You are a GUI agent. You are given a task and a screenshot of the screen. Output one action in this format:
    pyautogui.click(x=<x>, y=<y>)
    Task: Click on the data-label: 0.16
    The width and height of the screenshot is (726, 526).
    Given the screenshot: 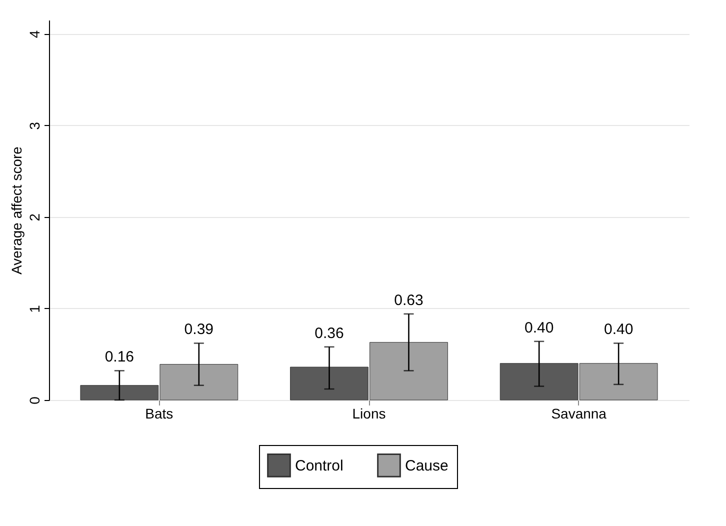 What is the action you would take?
    pyautogui.click(x=119, y=357)
    